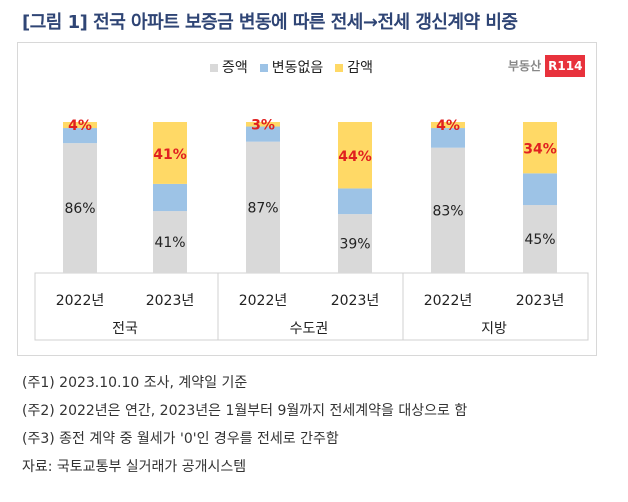  Describe the element at coordinates (494, 329) in the screenshot. I see `group-label: 지방` at that location.